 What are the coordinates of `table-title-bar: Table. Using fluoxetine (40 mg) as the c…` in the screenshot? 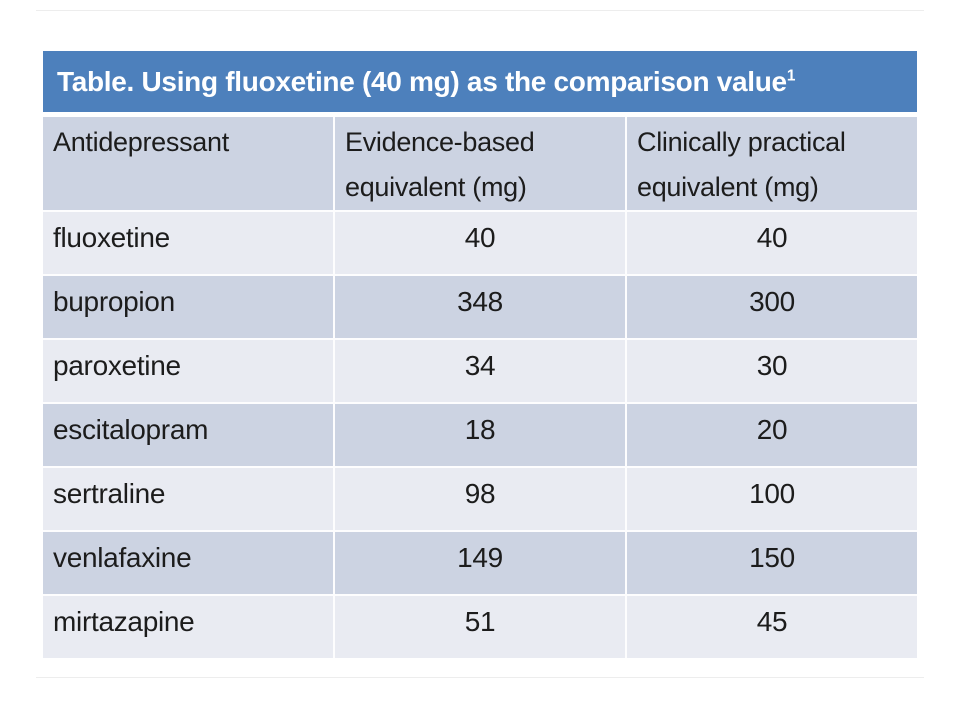 It's located at (480, 81).